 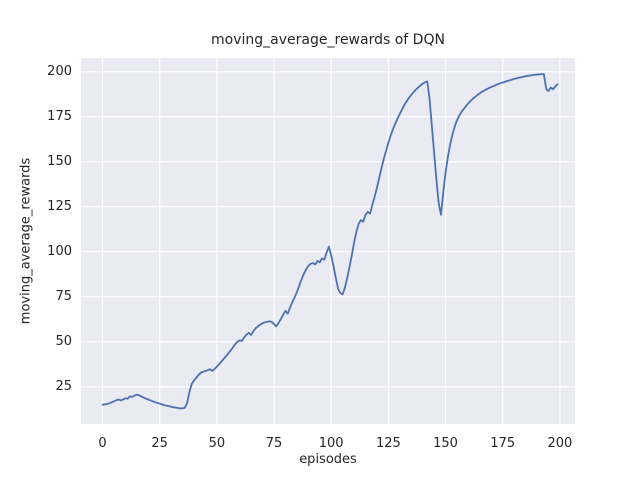 What do you see at coordinates (388, 443) in the screenshot?
I see `x-tick-label: 125` at bounding box center [388, 443].